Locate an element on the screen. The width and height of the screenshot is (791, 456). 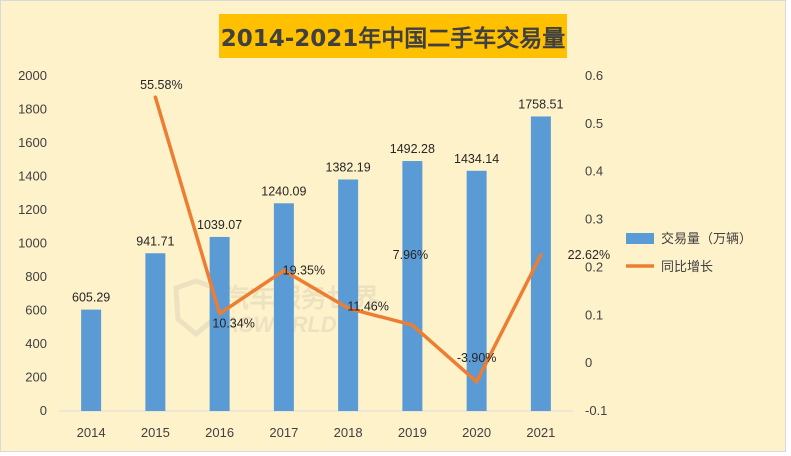
line-data-label: 55.58% is located at coordinates (161, 85).